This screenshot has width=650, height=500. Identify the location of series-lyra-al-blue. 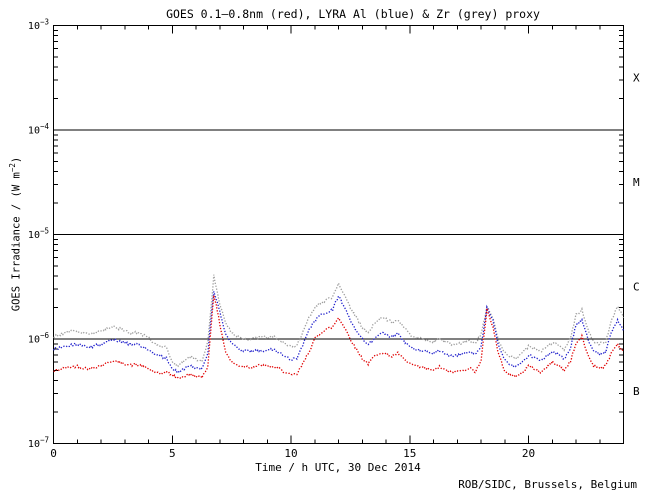
(338, 332).